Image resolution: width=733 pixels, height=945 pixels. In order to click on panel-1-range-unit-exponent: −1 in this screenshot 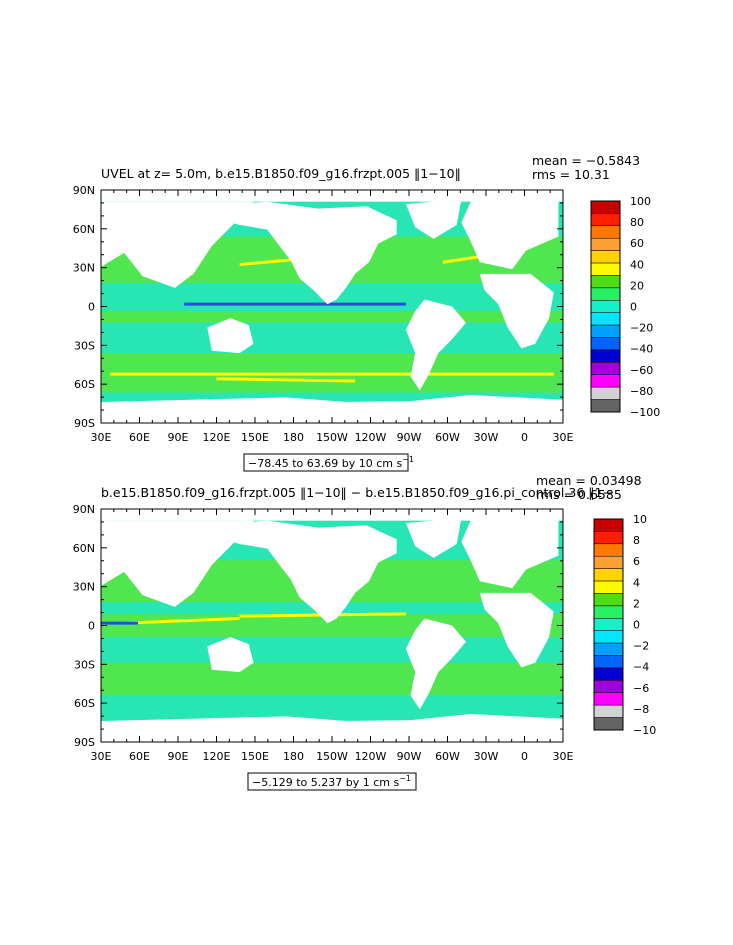, I will do `click(408, 459)`.